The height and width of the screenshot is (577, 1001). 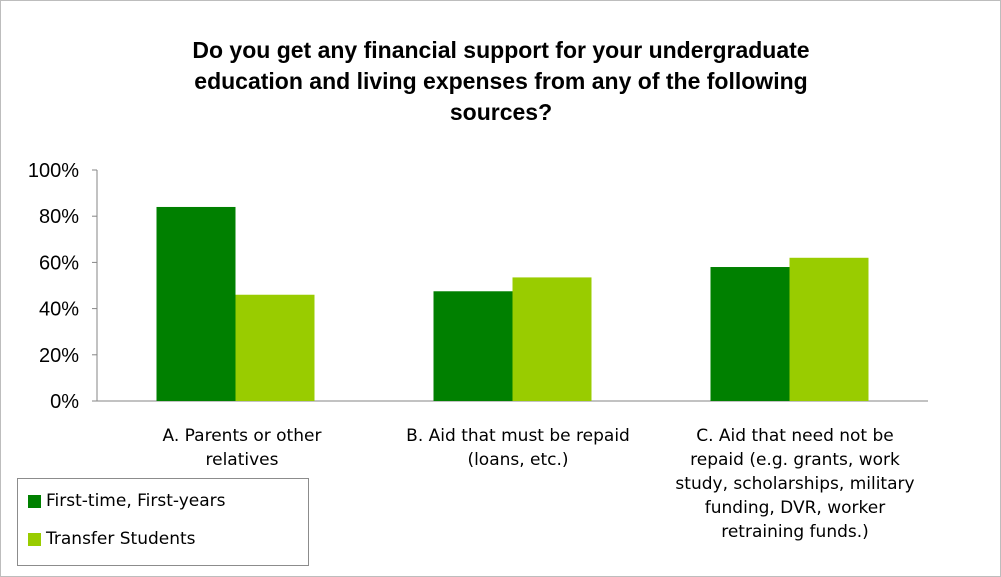 I want to click on category-label-a: A. Parents or other relatives, so click(x=242, y=448).